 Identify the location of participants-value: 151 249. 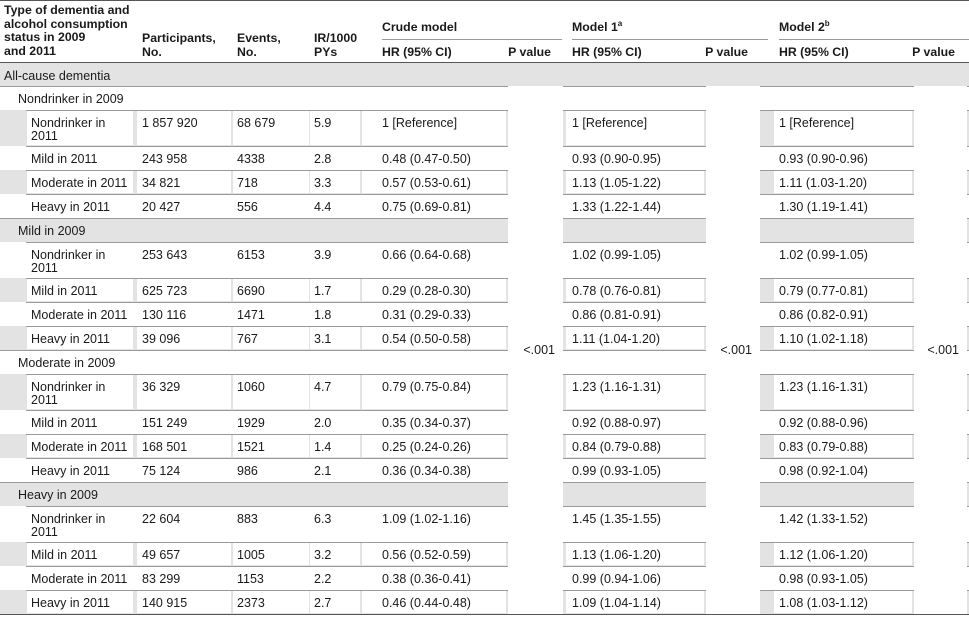
(165, 423).